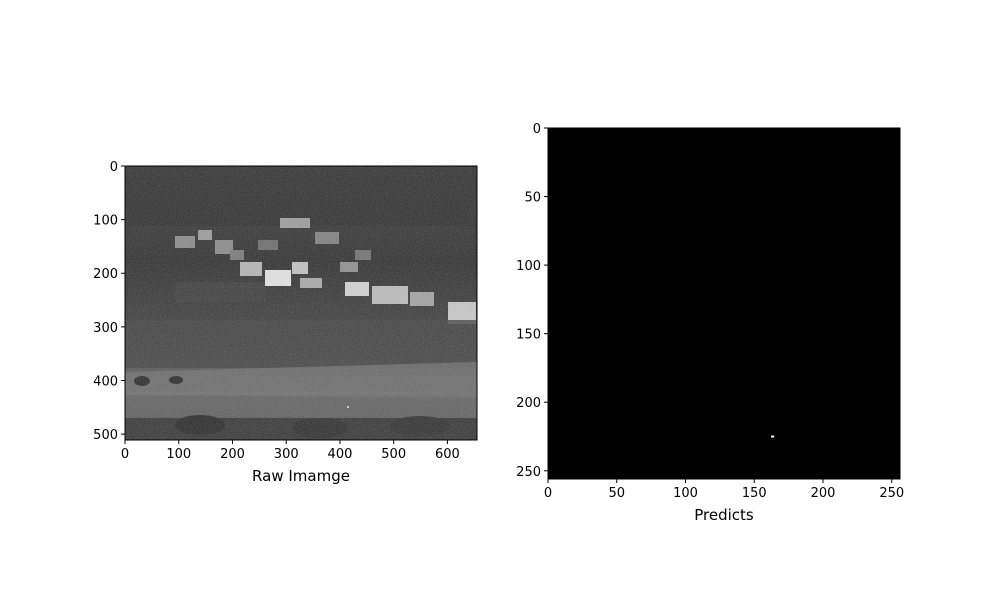 The width and height of the screenshot is (1000, 604). I want to click on raw-ytick-label: 300, so click(105, 328).